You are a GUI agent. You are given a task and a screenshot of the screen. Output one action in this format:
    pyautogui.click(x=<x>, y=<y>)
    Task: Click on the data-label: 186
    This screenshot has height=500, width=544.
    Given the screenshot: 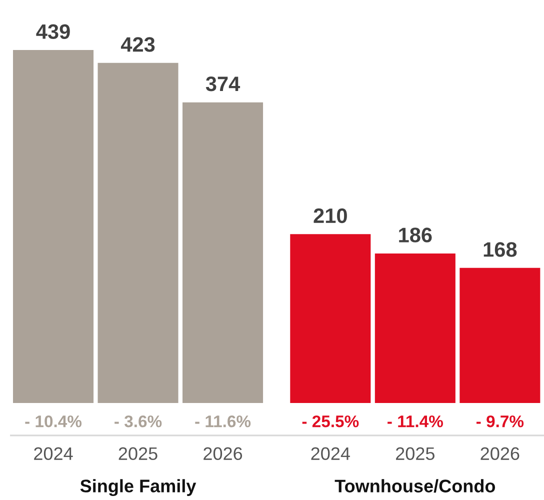 What is the action you would take?
    pyautogui.click(x=415, y=235)
    